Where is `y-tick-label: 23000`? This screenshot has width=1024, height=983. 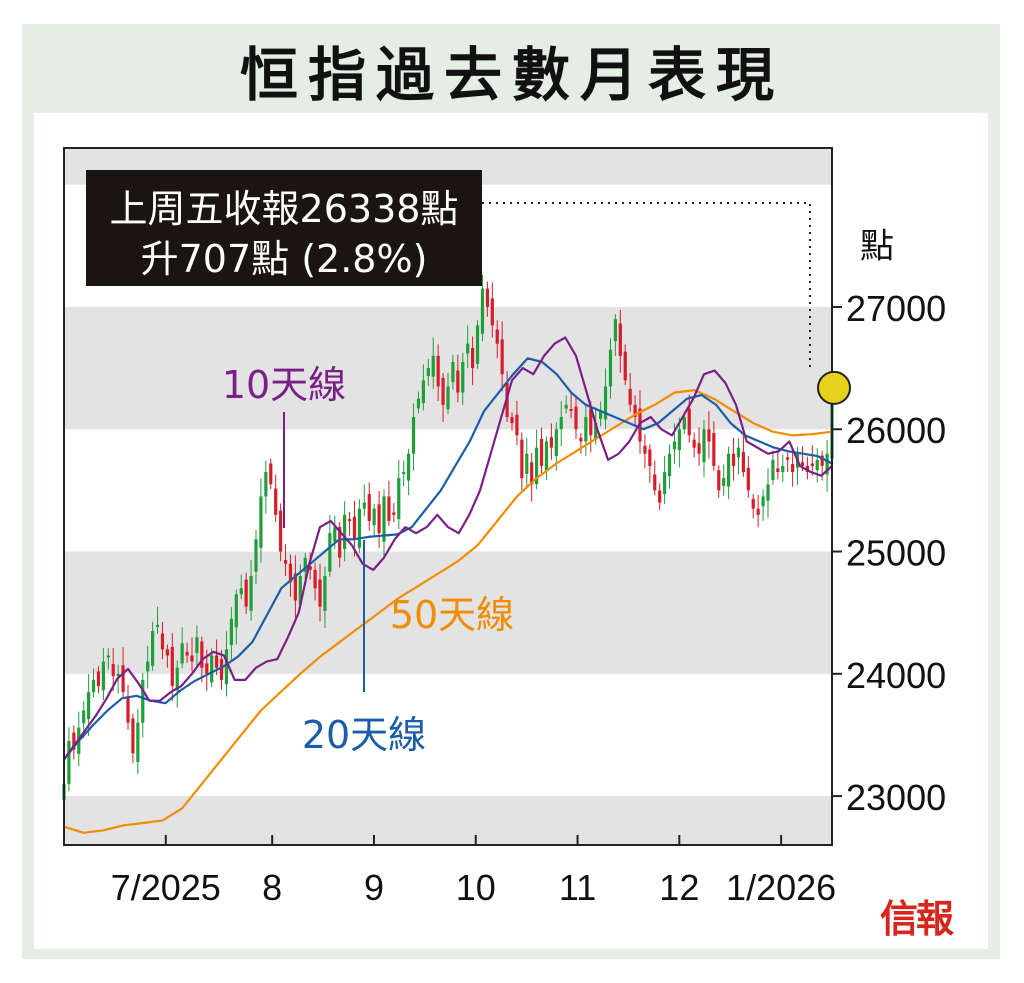 y-tick-label: 23000 is located at coordinates (896, 797).